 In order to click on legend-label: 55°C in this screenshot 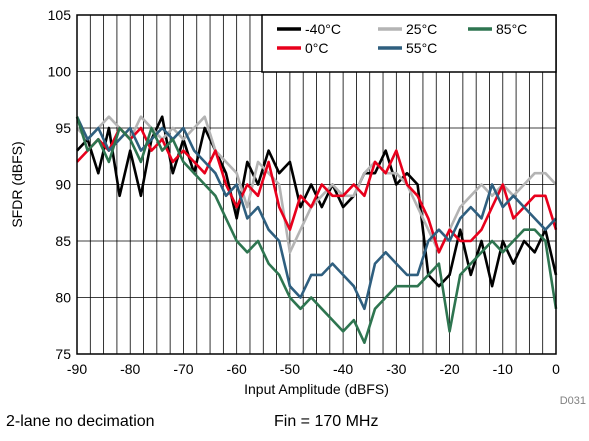, I will do `click(421, 48)`.